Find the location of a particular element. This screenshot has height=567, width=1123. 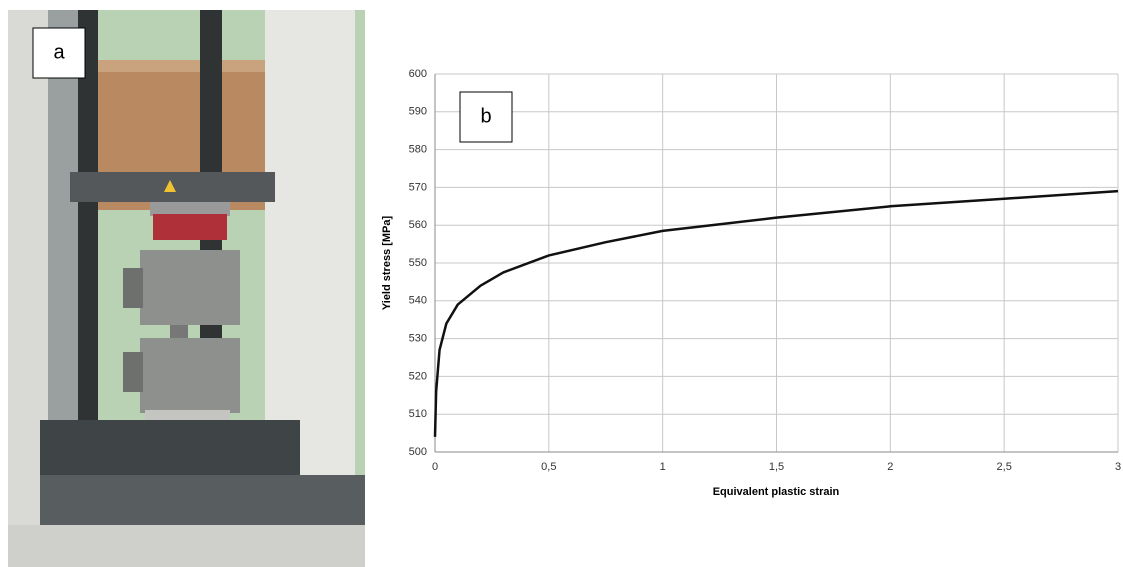

left-rail is located at coordinates (63, 220).